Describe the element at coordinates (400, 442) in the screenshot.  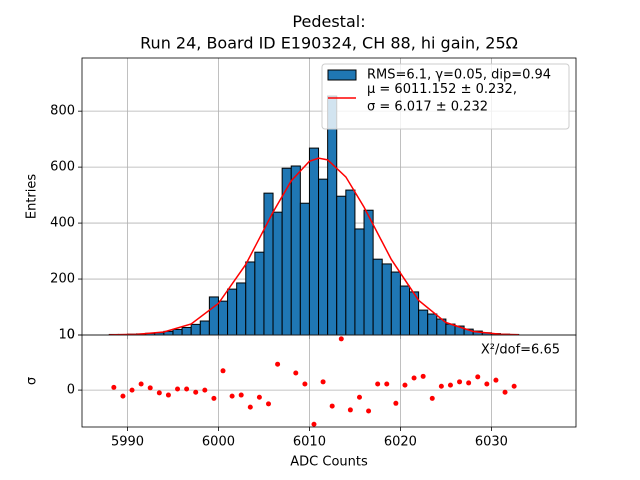
I see `x-tick-label: 6020` at that location.